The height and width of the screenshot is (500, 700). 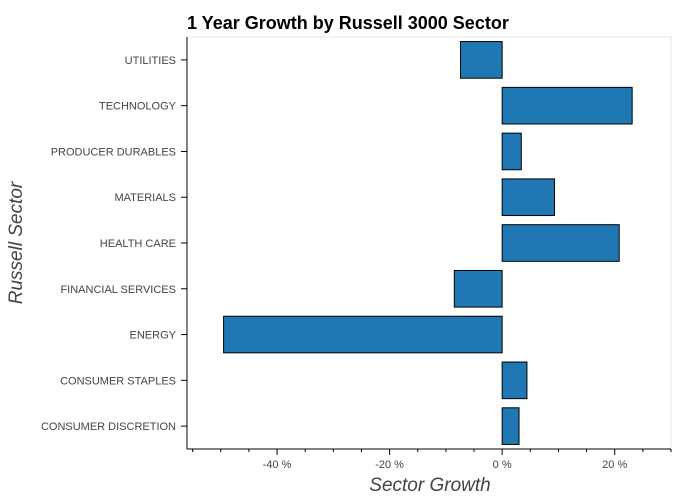 What do you see at coordinates (363, 334) in the screenshot?
I see `bar-energy` at bounding box center [363, 334].